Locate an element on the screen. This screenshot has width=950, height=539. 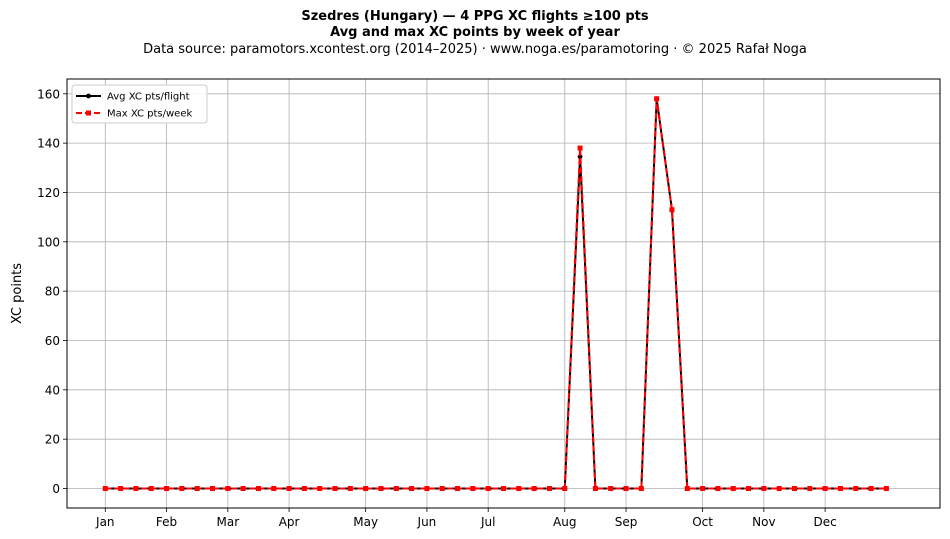
x-tick-label: Dec is located at coordinates (825, 522).